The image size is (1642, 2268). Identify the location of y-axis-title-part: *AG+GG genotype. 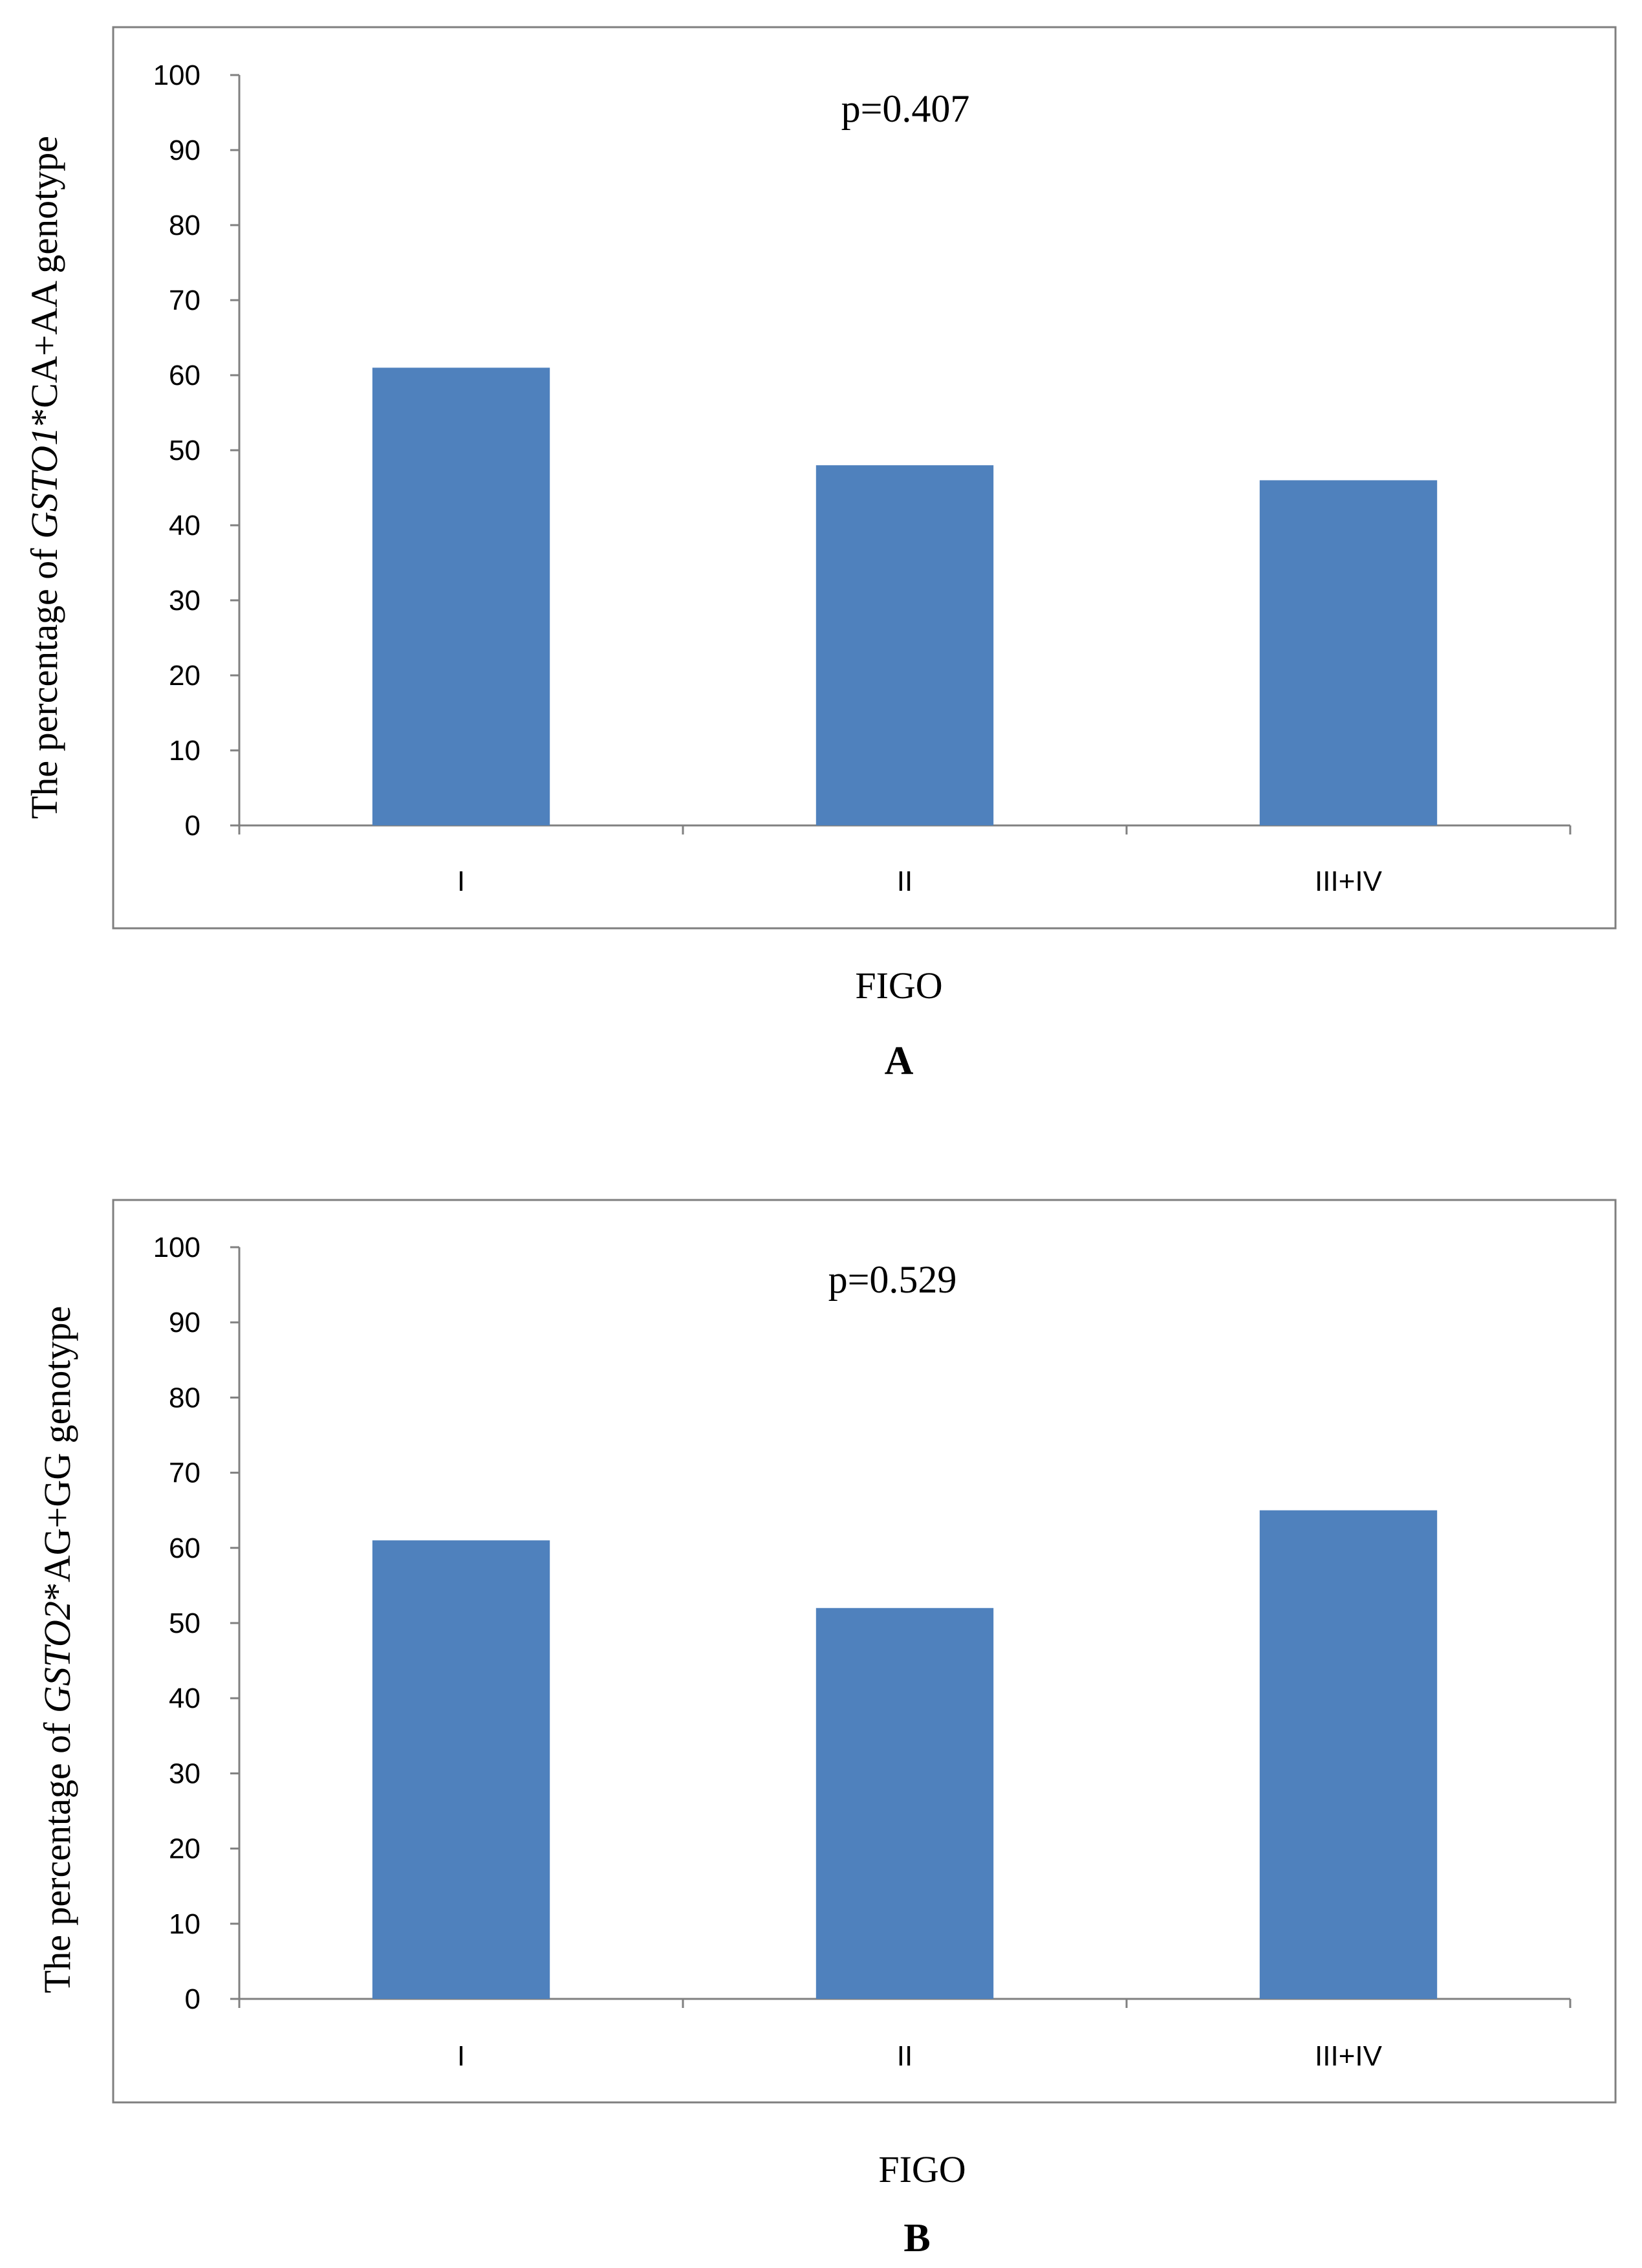
(57, 1453).